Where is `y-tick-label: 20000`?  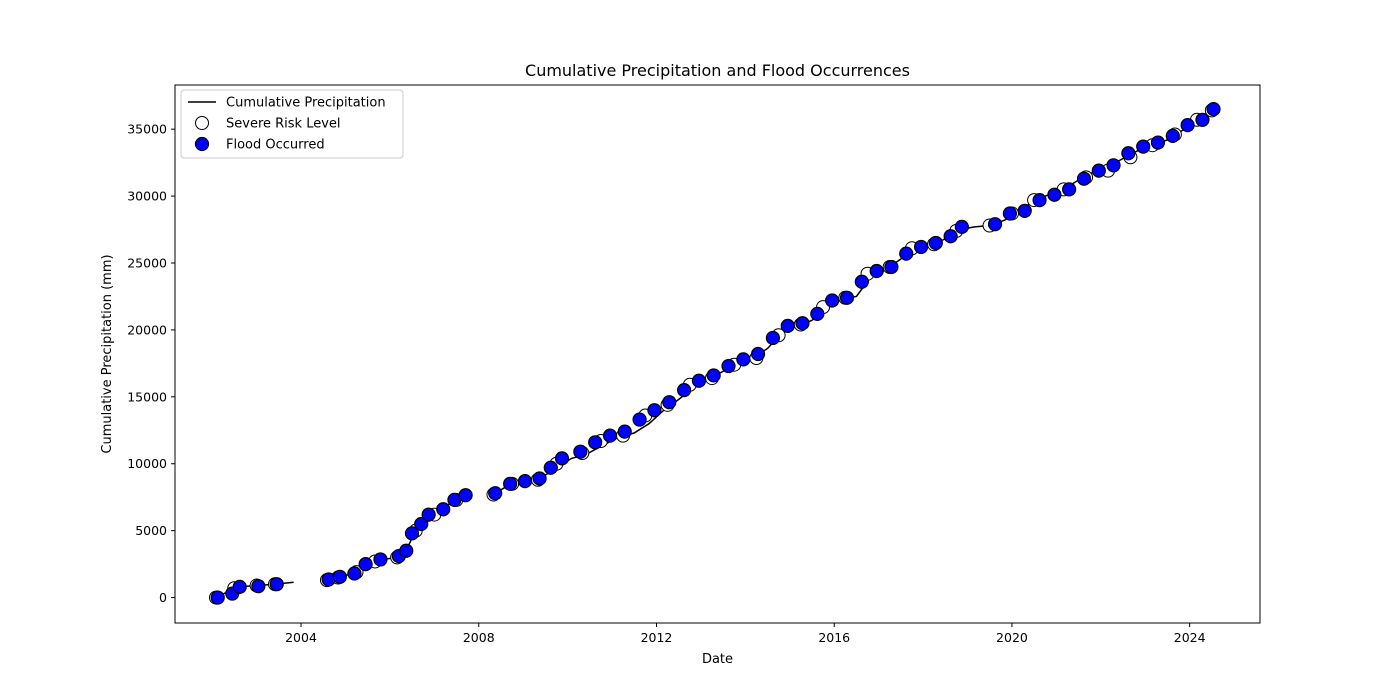
y-tick-label: 20000 is located at coordinates (147, 329).